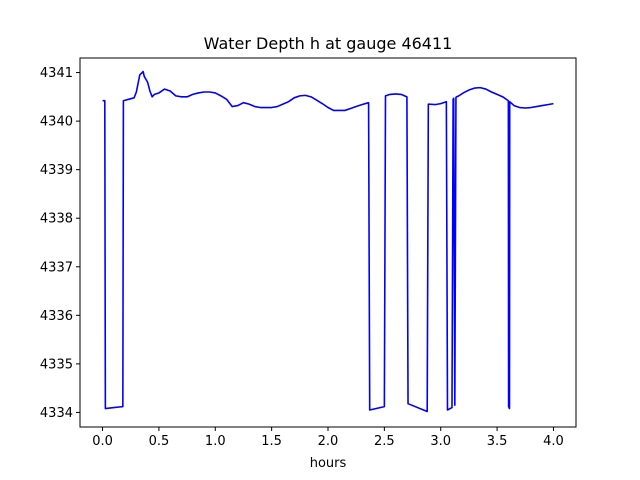 The width and height of the screenshot is (640, 480). Describe the element at coordinates (497, 441) in the screenshot. I see `x-tick-label: 3.5` at that location.